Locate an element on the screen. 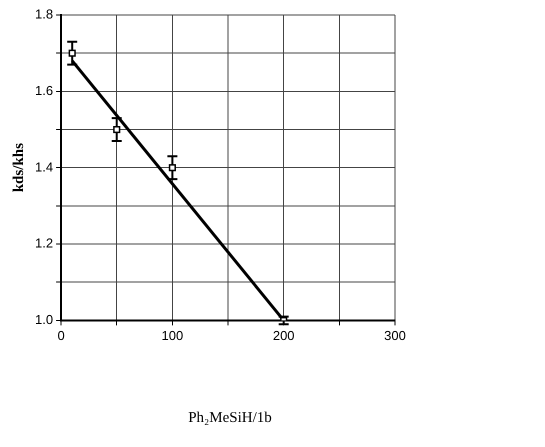 This screenshot has height=447, width=545. y-axis-title: kds/khs is located at coordinates (18, 167).